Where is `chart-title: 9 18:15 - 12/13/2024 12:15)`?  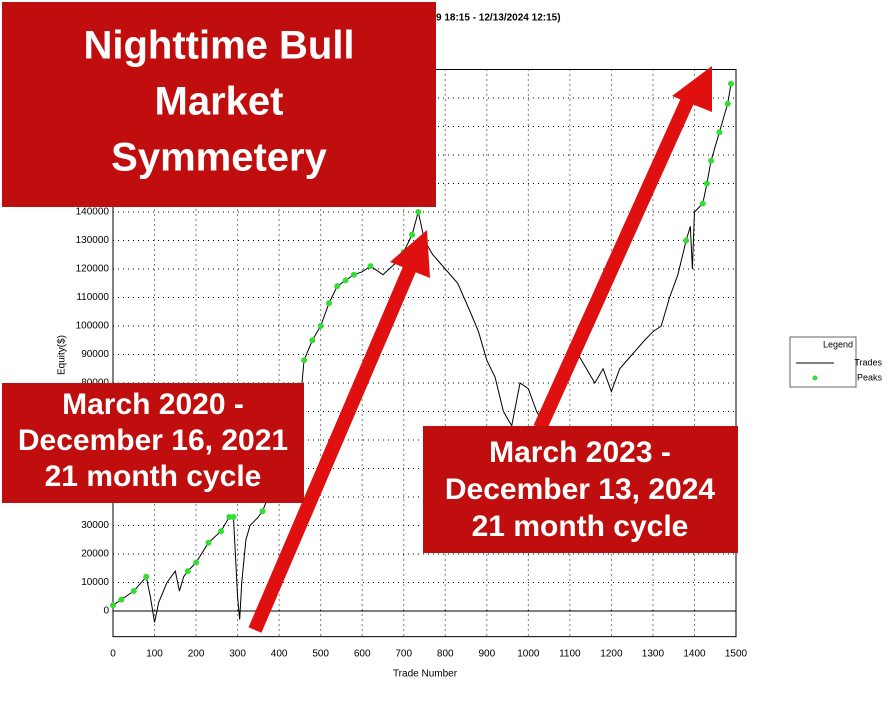
chart-title: 9 18:15 - 12/13/2024 12:15) is located at coordinates (498, 18).